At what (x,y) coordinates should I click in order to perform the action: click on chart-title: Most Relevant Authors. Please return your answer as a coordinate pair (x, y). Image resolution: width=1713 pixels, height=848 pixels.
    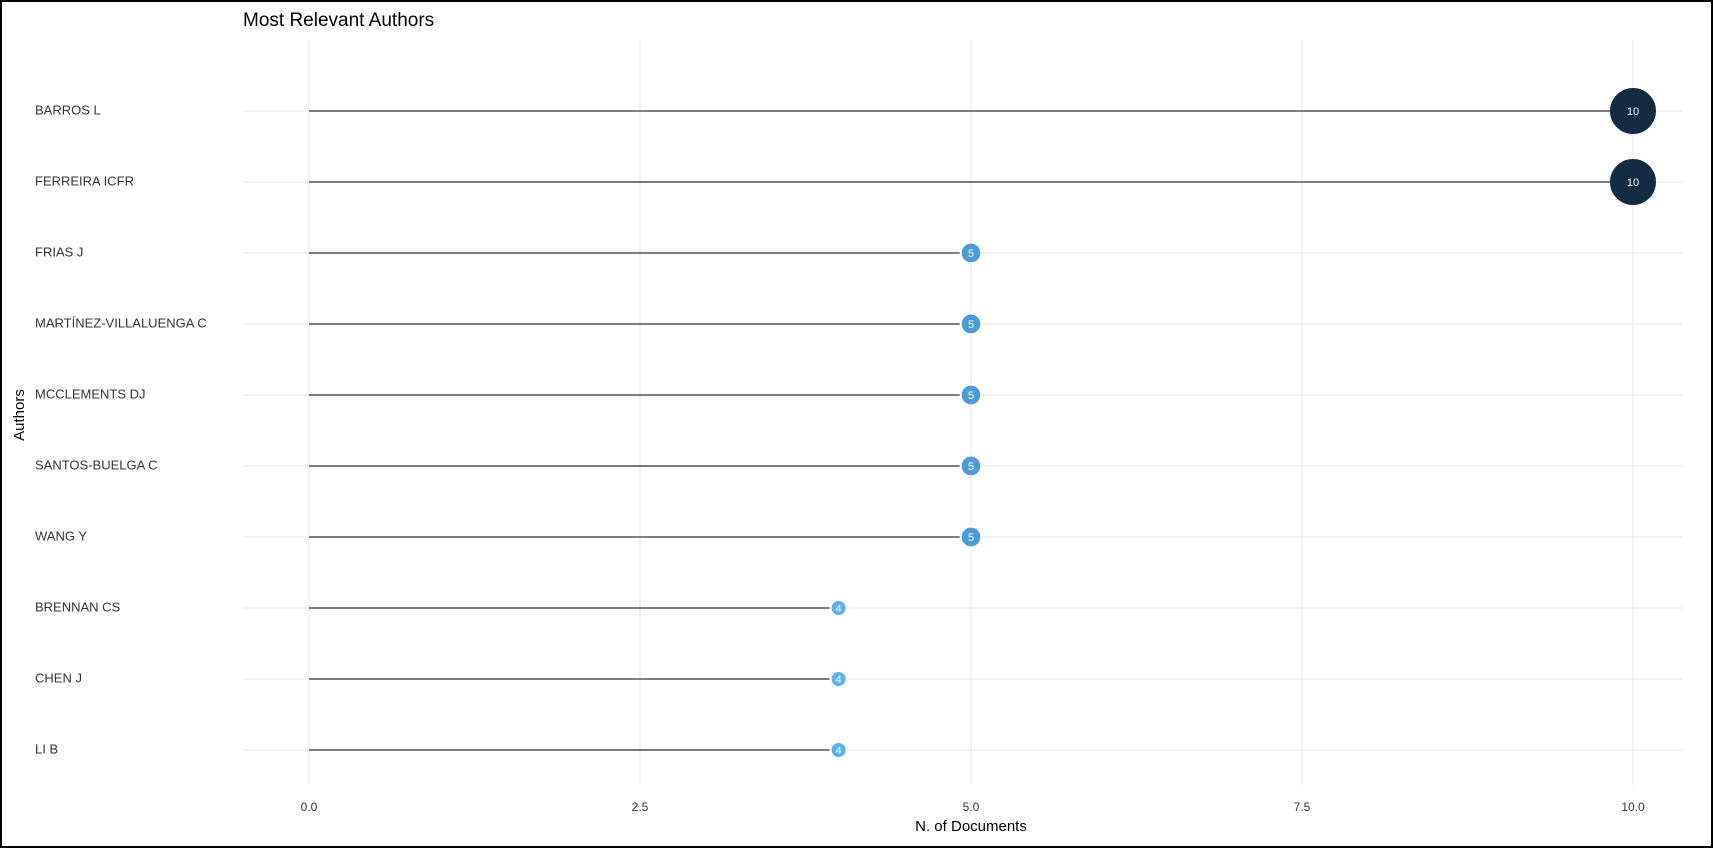
    Looking at the image, I should click on (338, 20).